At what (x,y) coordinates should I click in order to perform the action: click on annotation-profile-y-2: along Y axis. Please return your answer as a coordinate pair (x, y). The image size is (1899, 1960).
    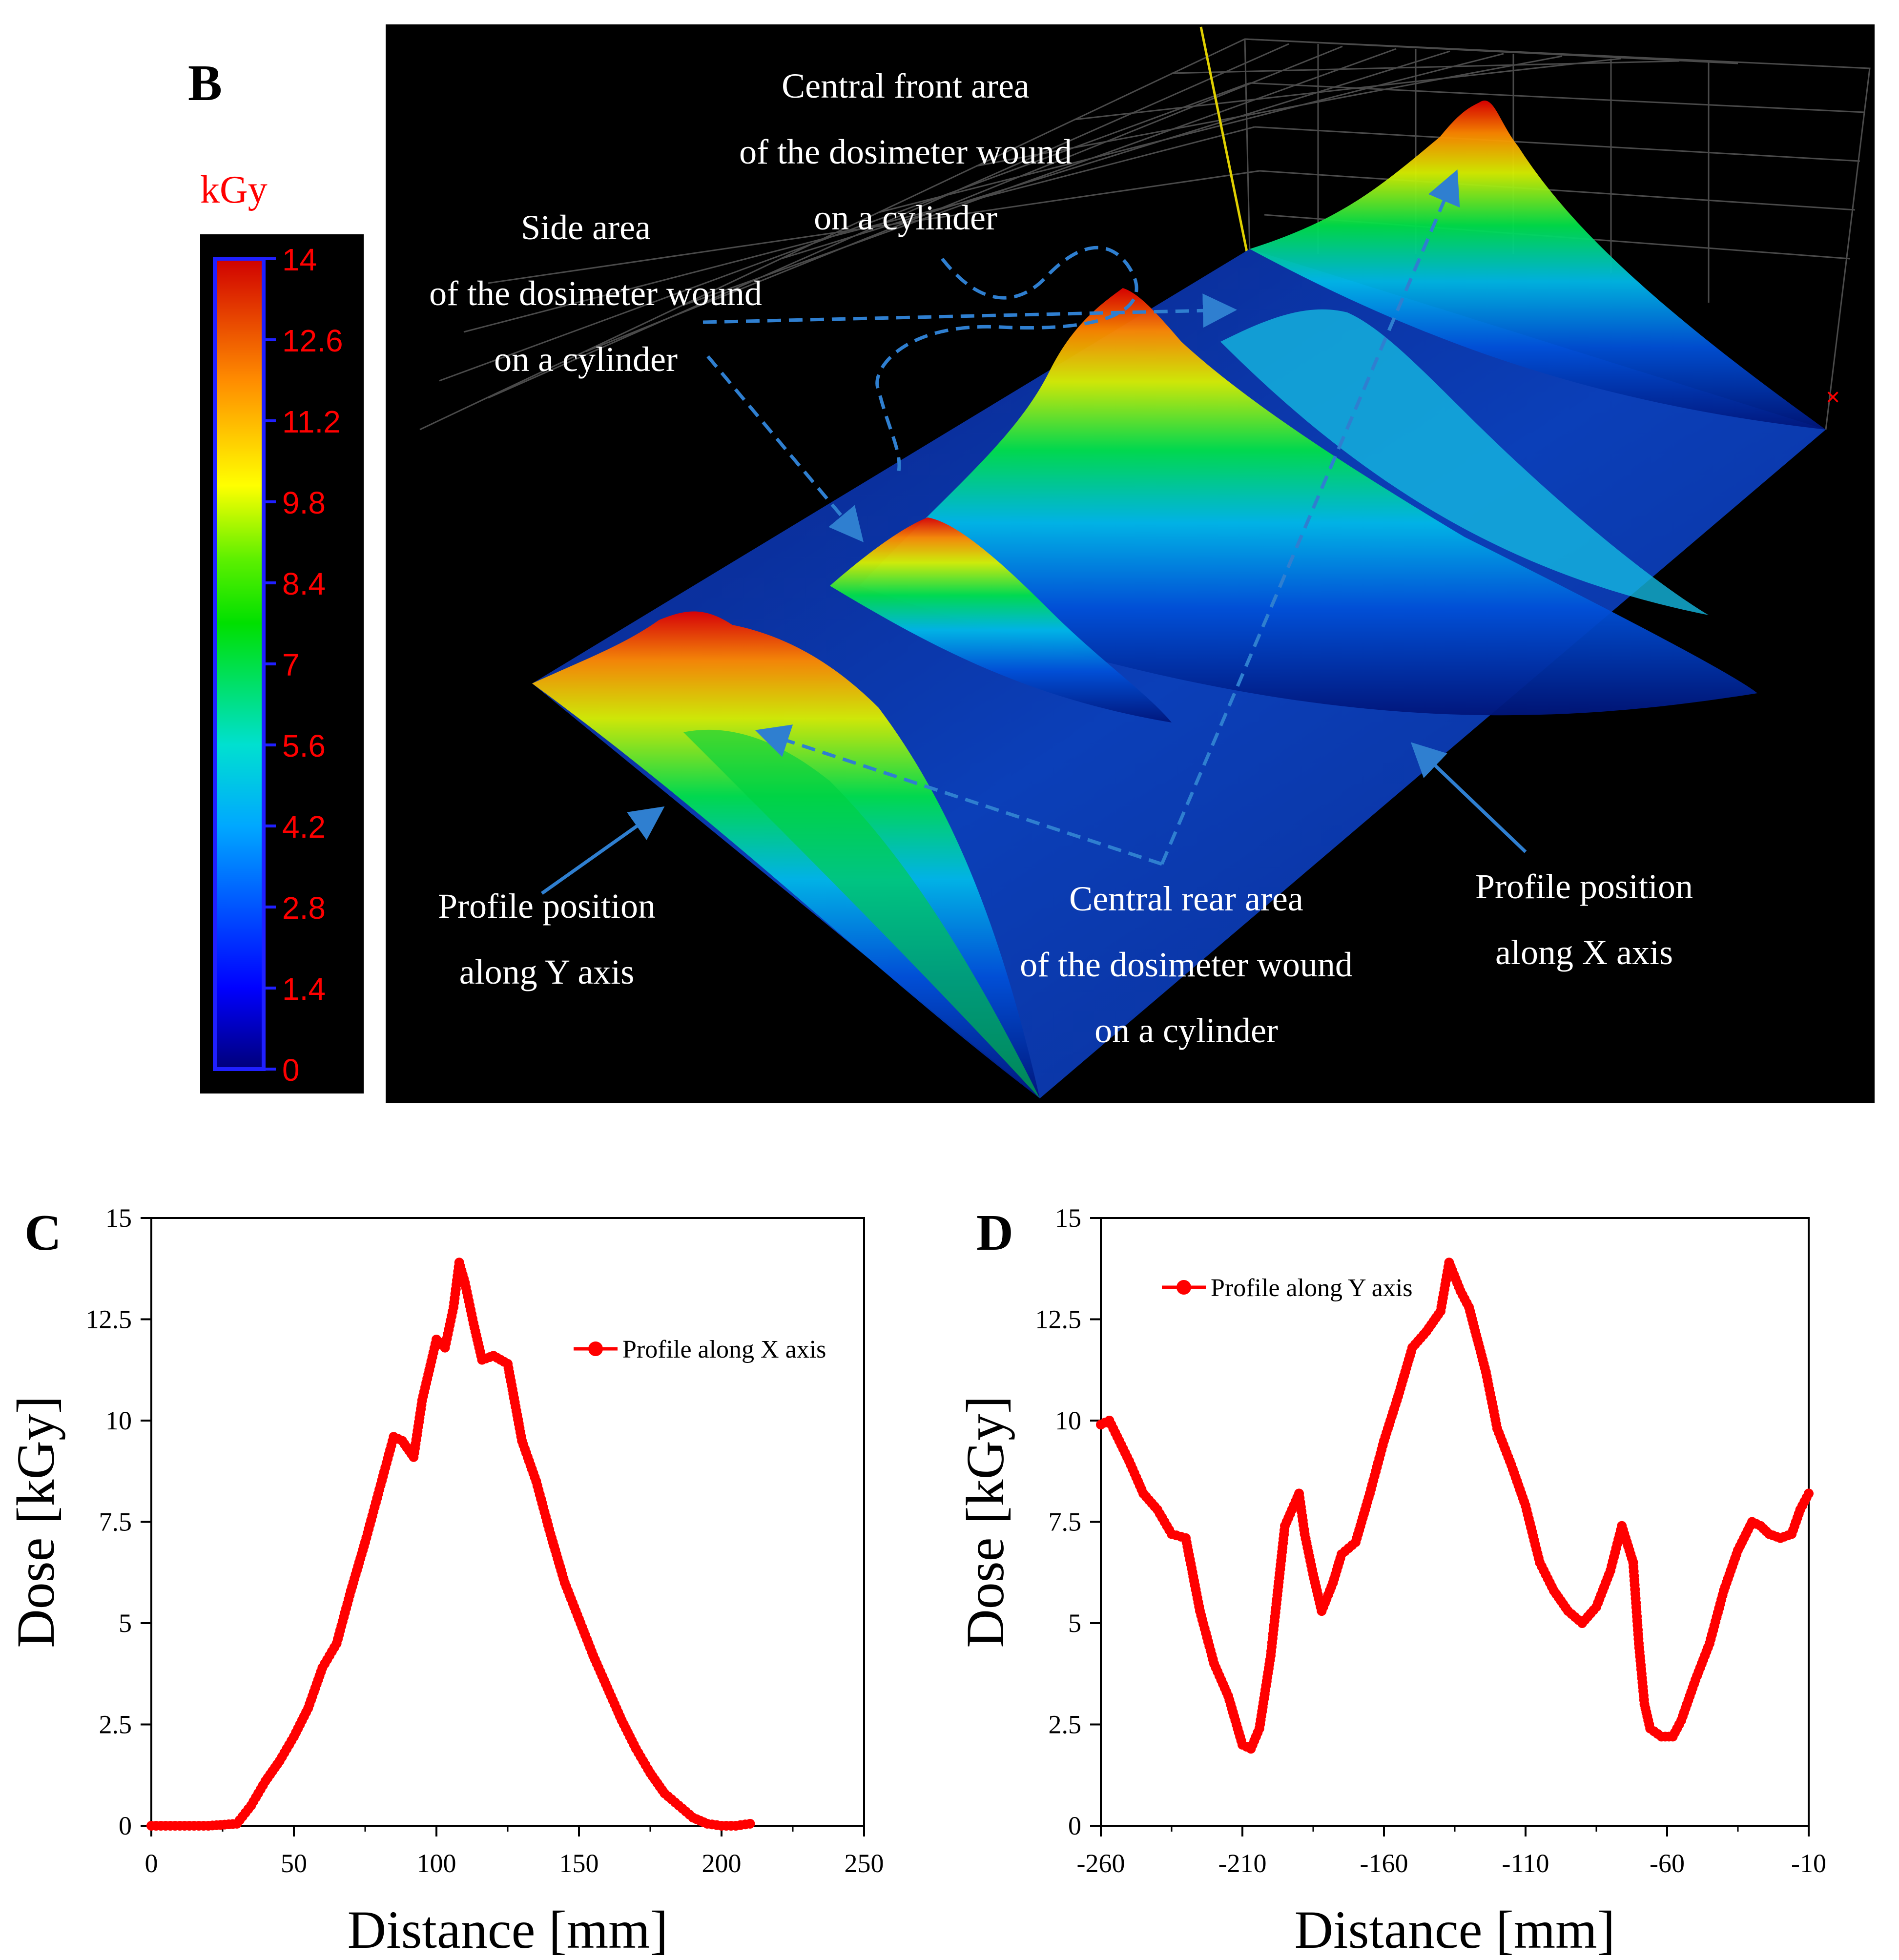
    Looking at the image, I should click on (547, 971).